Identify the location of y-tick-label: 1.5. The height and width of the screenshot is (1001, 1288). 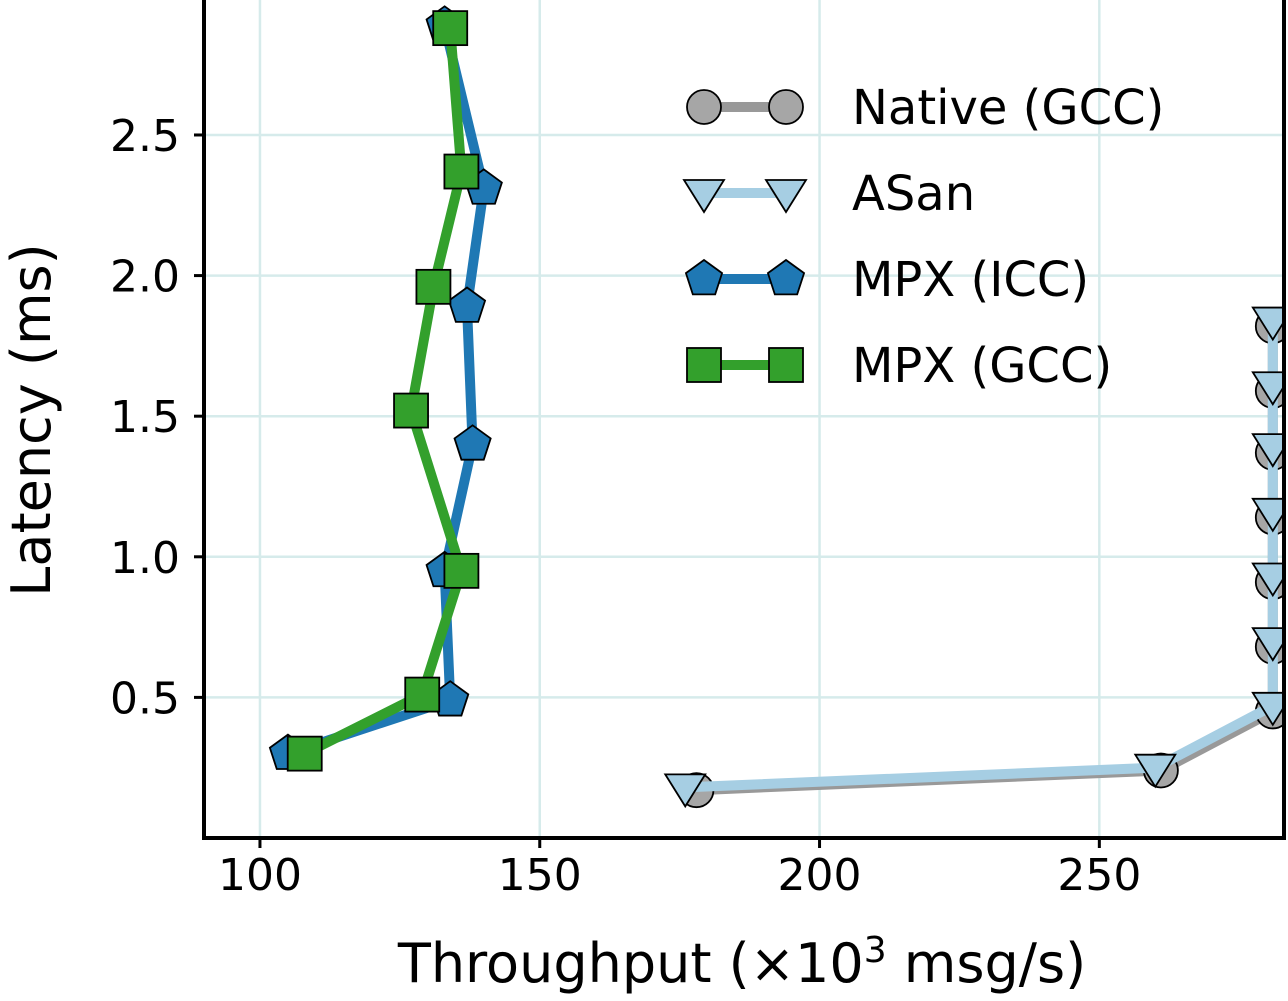
(145, 417).